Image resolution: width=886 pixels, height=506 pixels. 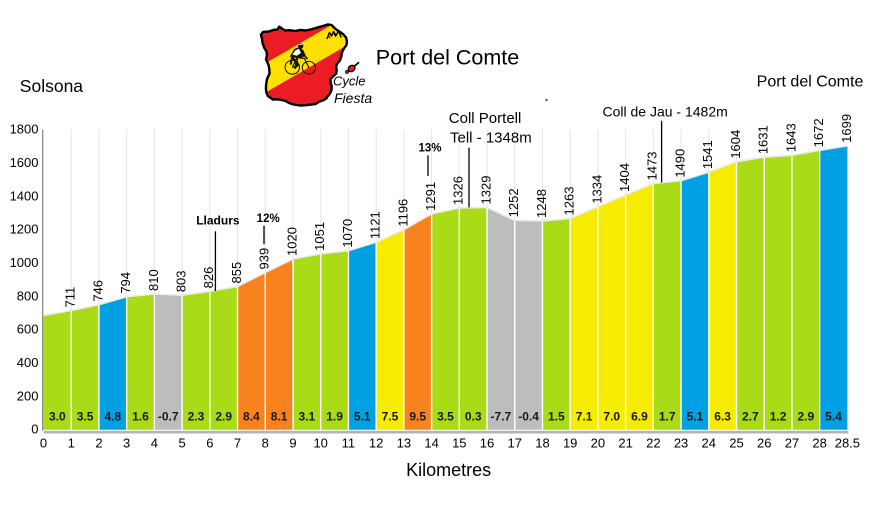 What do you see at coordinates (569, 201) in the screenshot?
I see `svg-text: 1263` at bounding box center [569, 201].